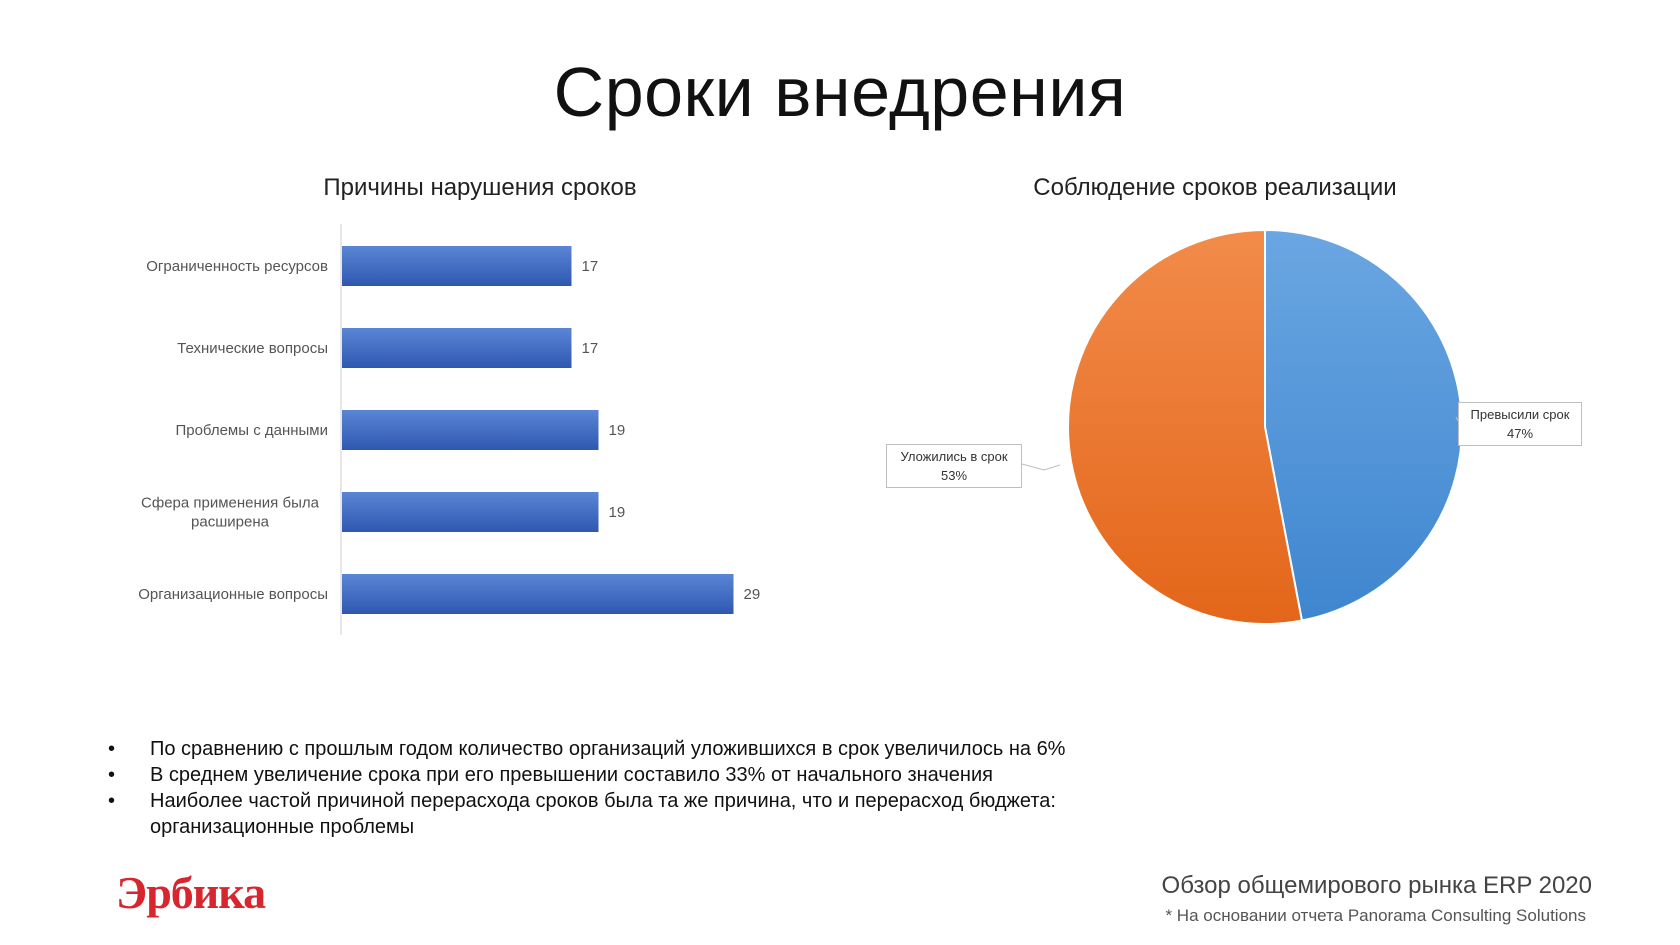 The image size is (1680, 945). I want to click on pie-chart-title: Соблюдение сроков реализации, so click(1215, 187).